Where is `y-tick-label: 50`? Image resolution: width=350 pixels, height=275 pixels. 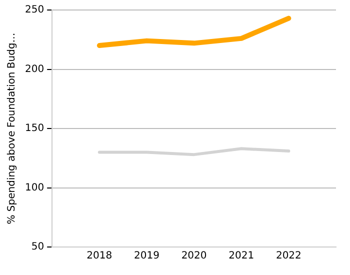
y-tick-label: 50 is located at coordinates (37, 247).